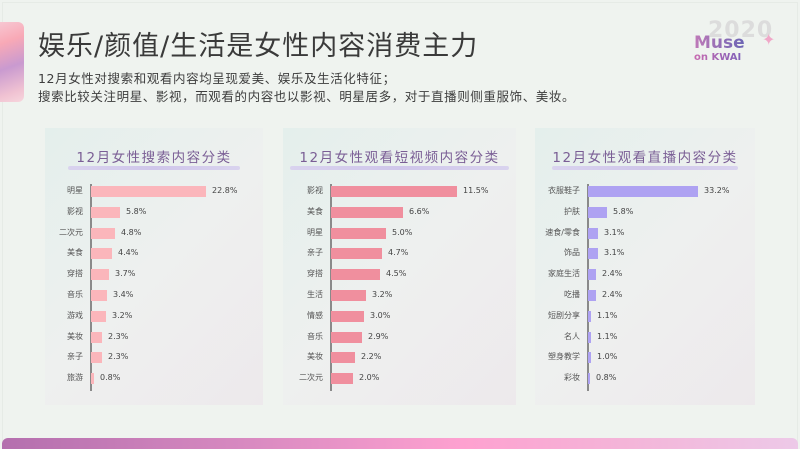  Describe the element at coordinates (122, 315) in the screenshot. I see `value-label: 3.2%` at that location.